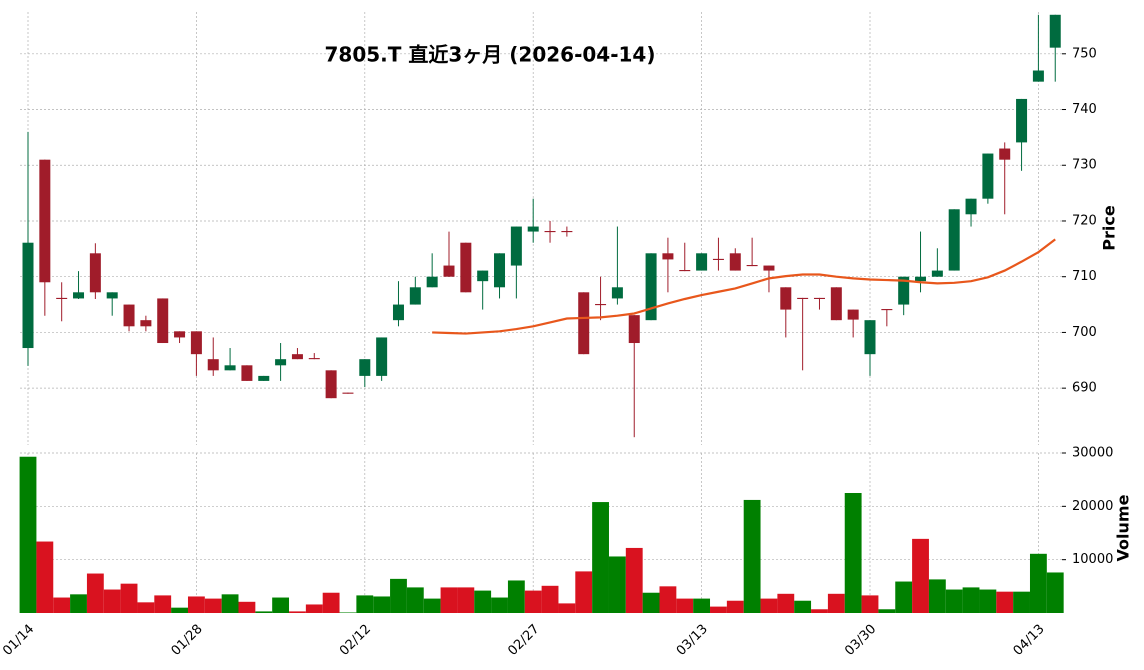 The height and width of the screenshot is (670, 1144). What do you see at coordinates (1084, 165) in the screenshot?
I see `y-tick-label: 730` at bounding box center [1084, 165].